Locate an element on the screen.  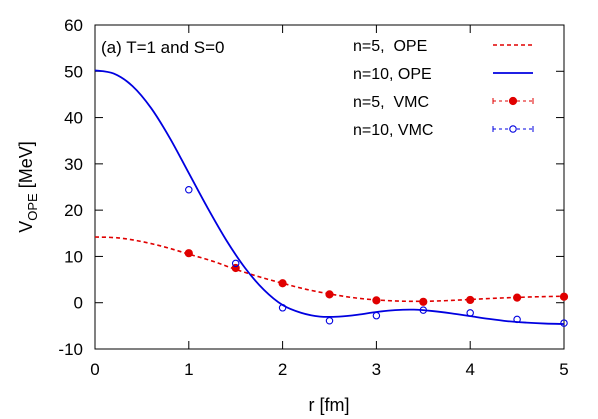
y-axis-label-unit: [MeV] is located at coordinates (26, 167).